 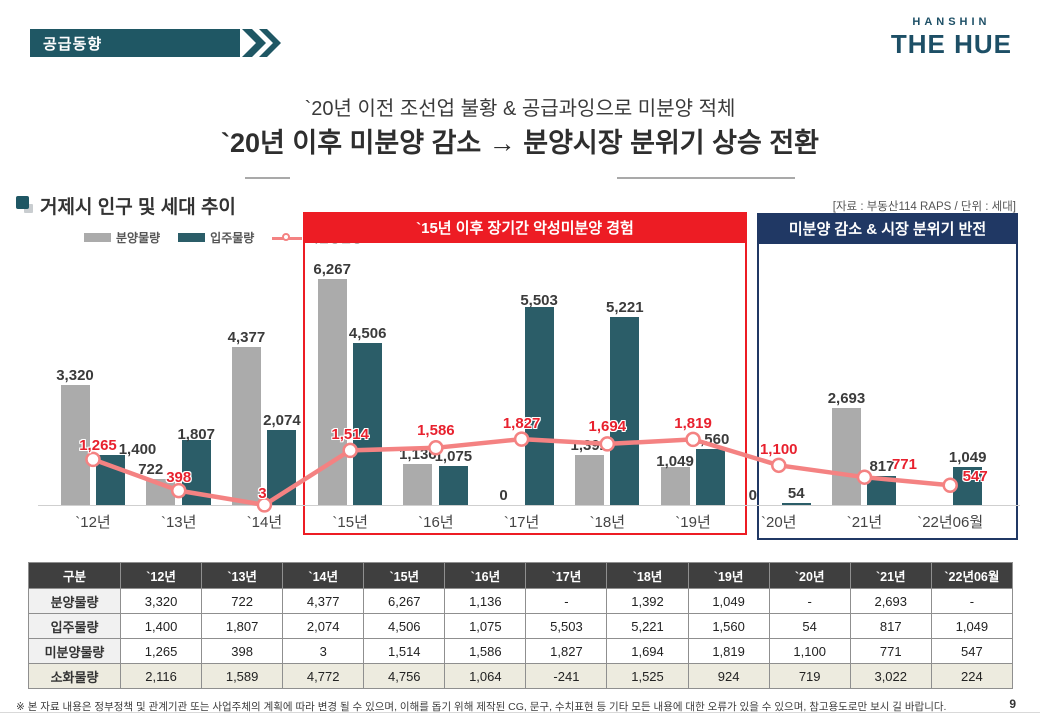 I want to click on table-cell: 2,693, so click(x=890, y=601).